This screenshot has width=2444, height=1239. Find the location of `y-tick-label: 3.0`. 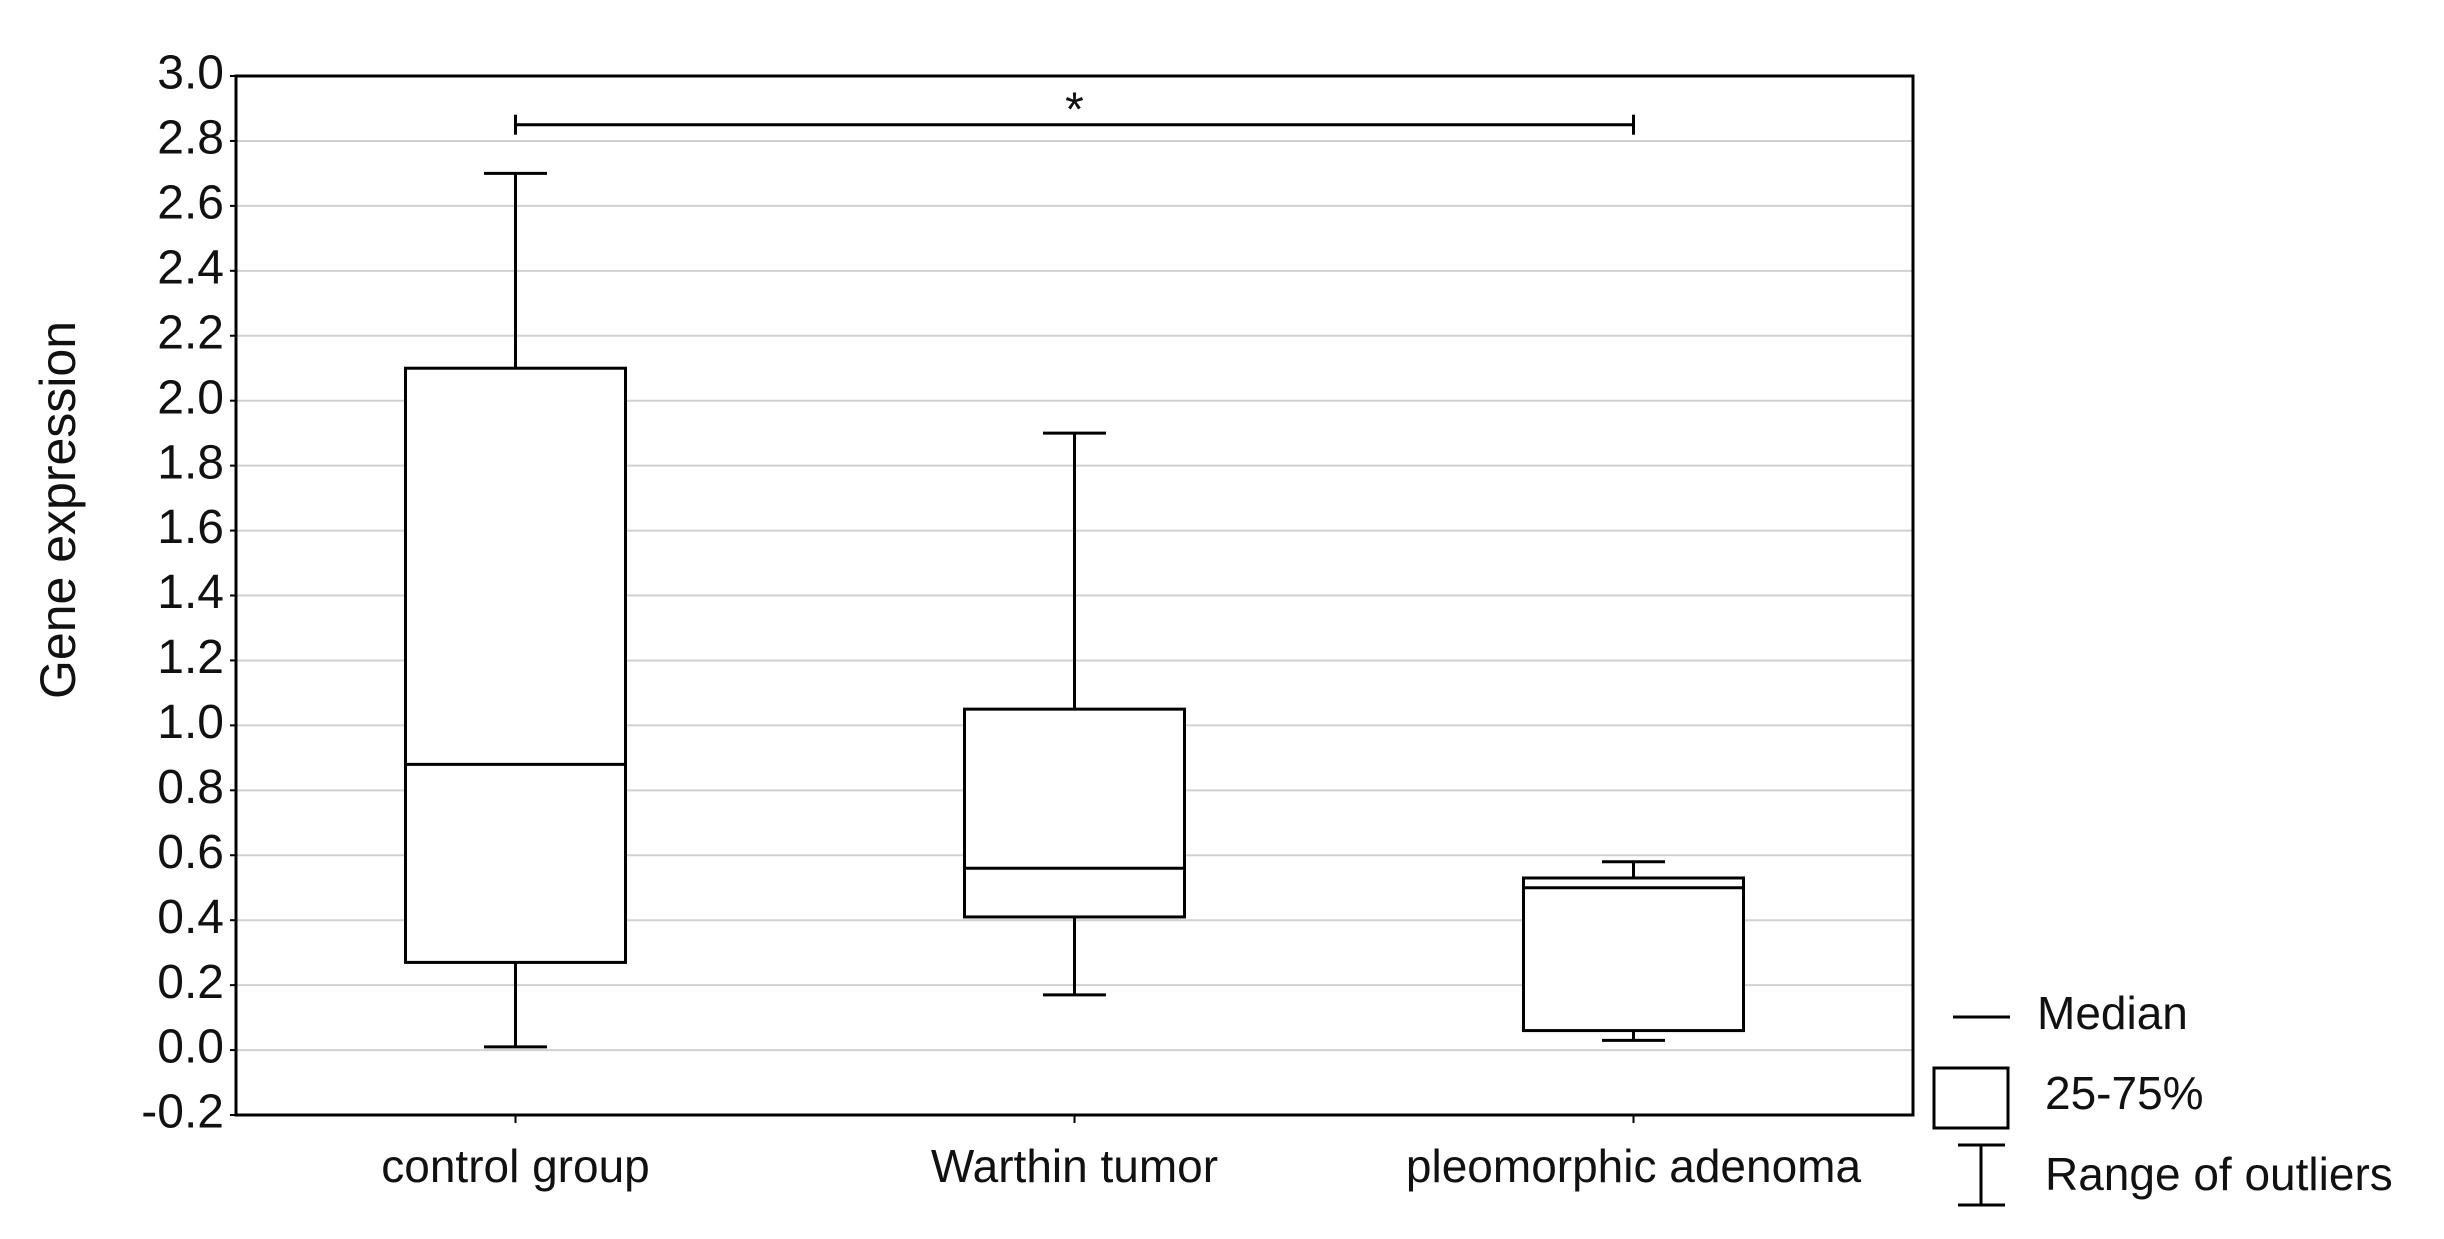

y-tick-label: 3.0 is located at coordinates (190, 73).